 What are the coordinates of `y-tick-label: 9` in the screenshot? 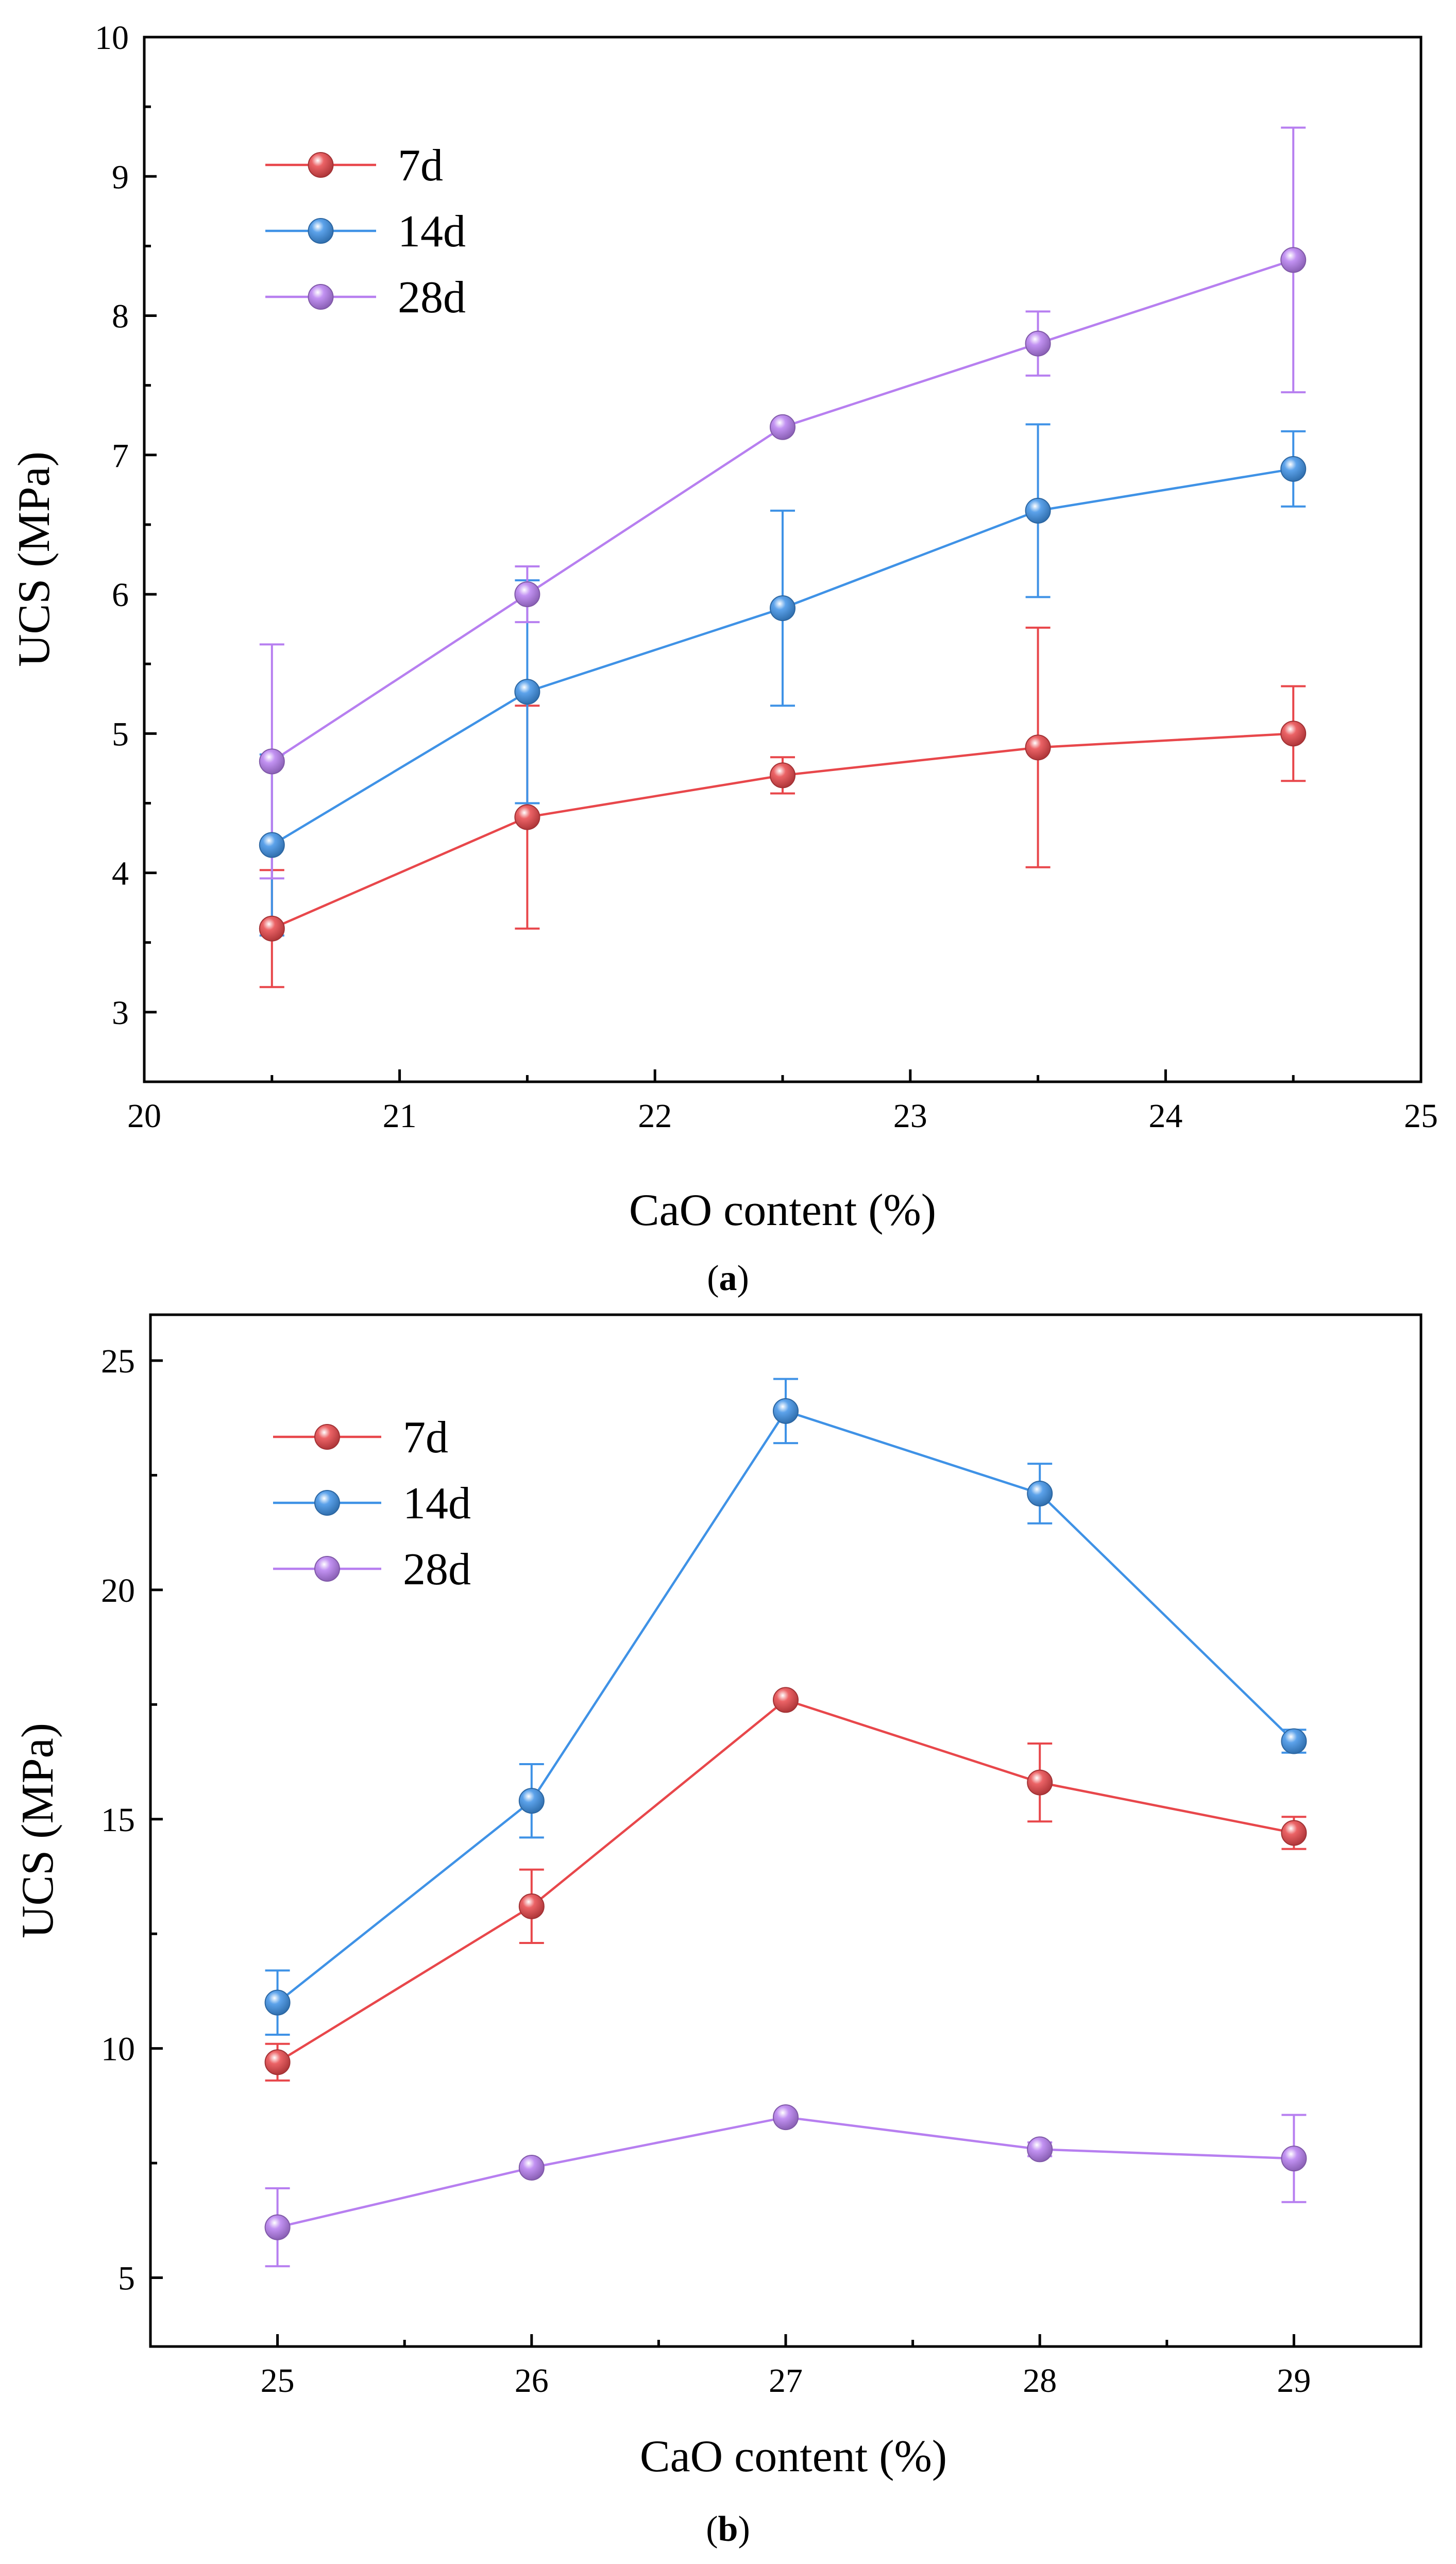 It's located at (121, 177).